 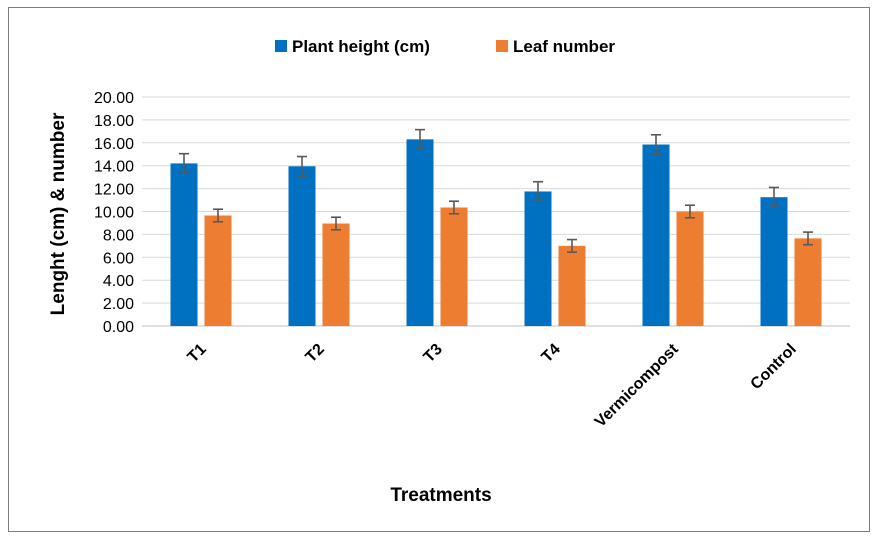 I want to click on legend: Plant height (cm) Leaf number, so click(x=445, y=46).